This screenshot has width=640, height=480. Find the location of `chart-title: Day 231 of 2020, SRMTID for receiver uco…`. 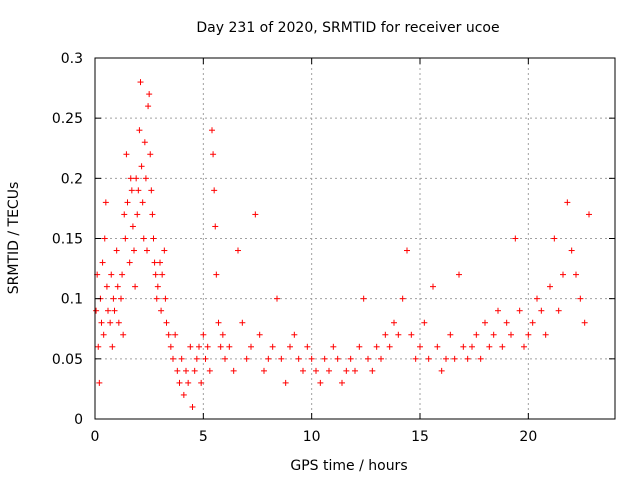

chart-title: Day 231 of 2020, SRMTID for receiver uco… is located at coordinates (347, 28).